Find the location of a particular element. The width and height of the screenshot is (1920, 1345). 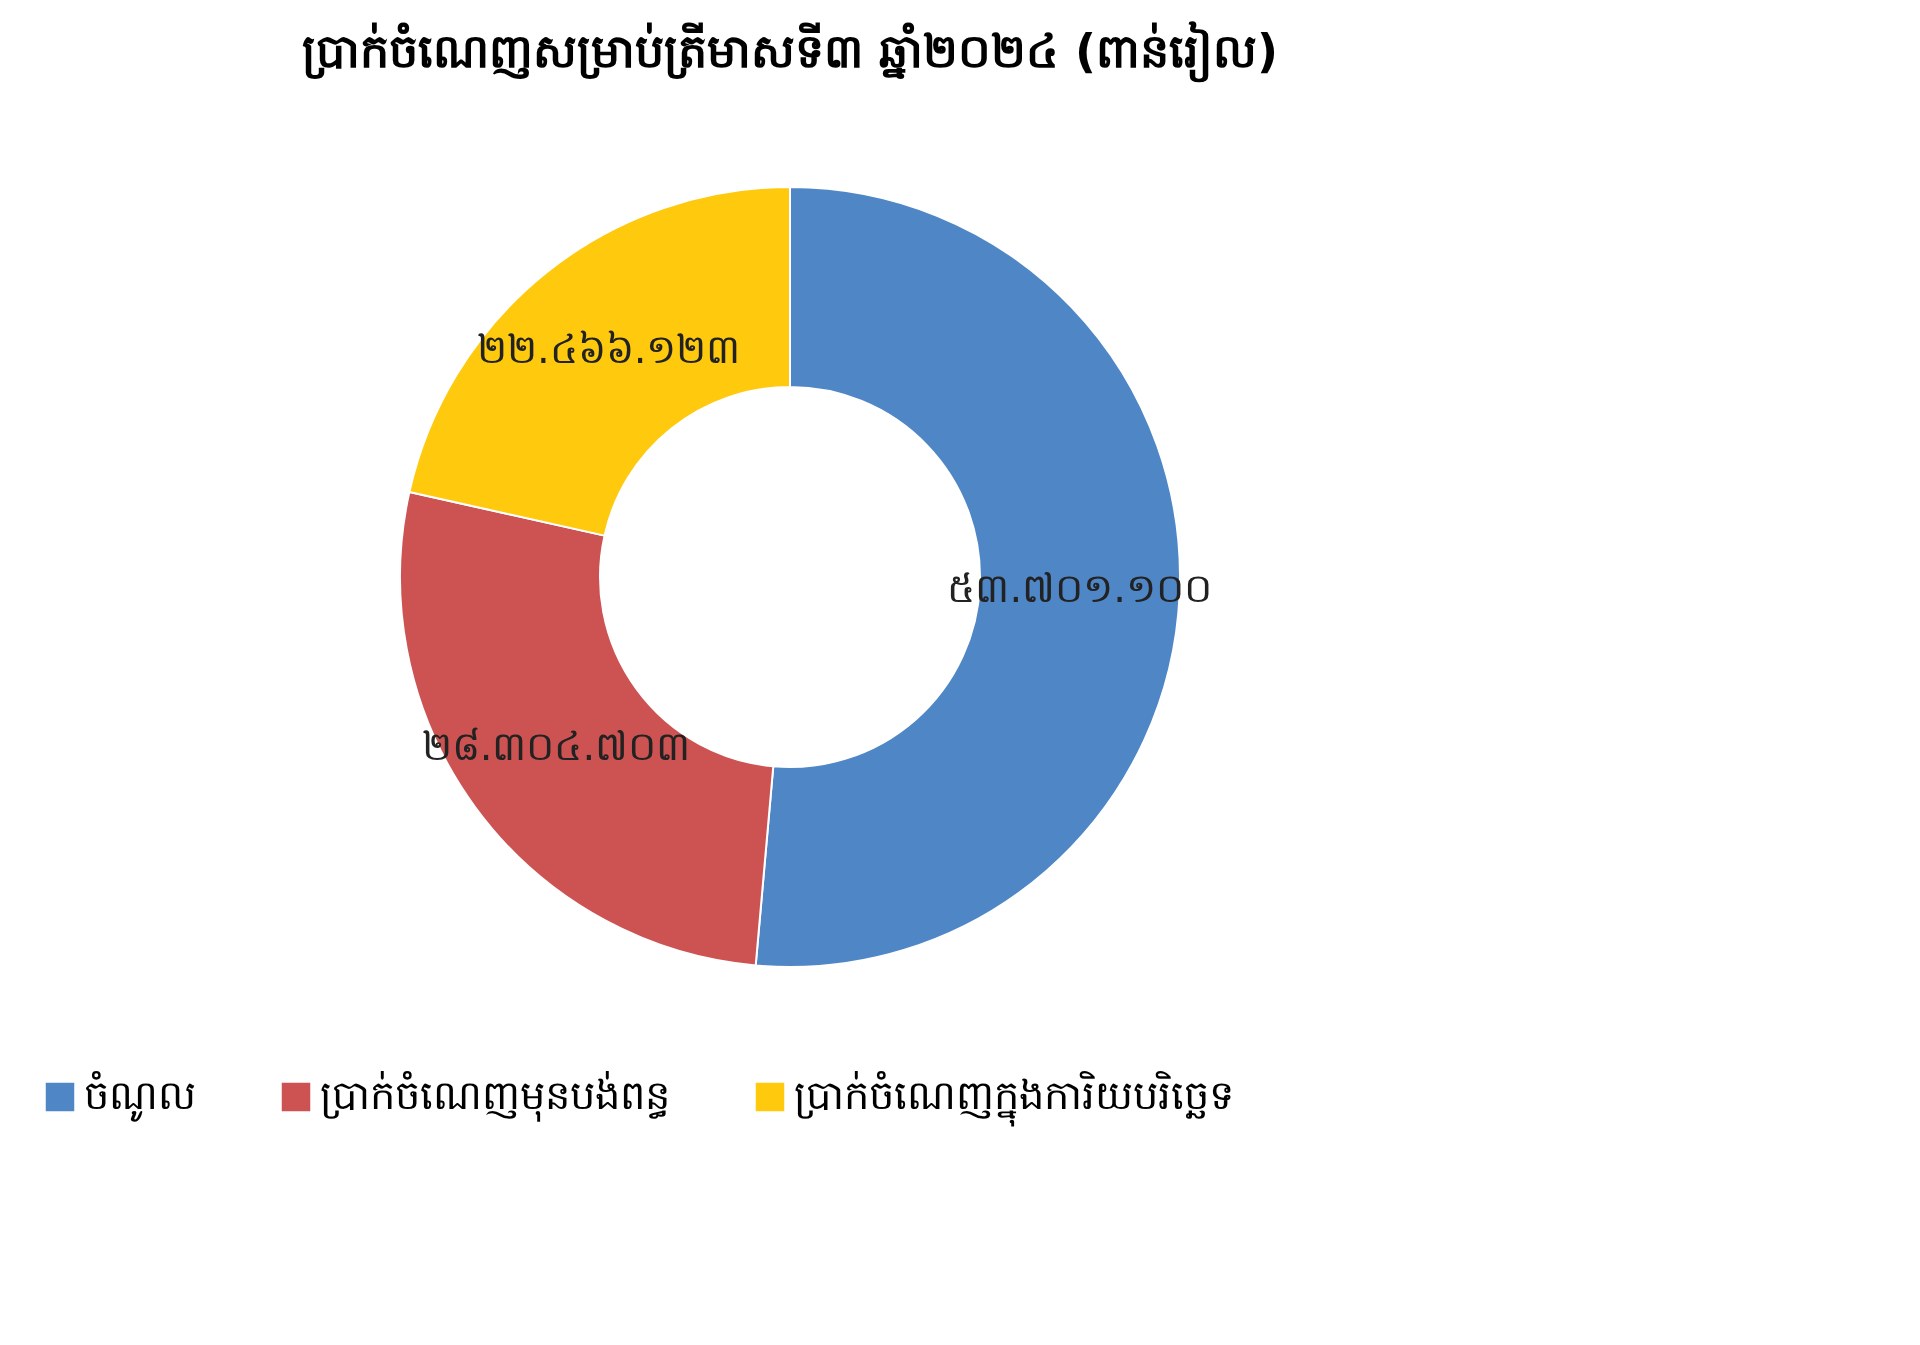

legend-label: ចំណូល is located at coordinates (140, 1096).